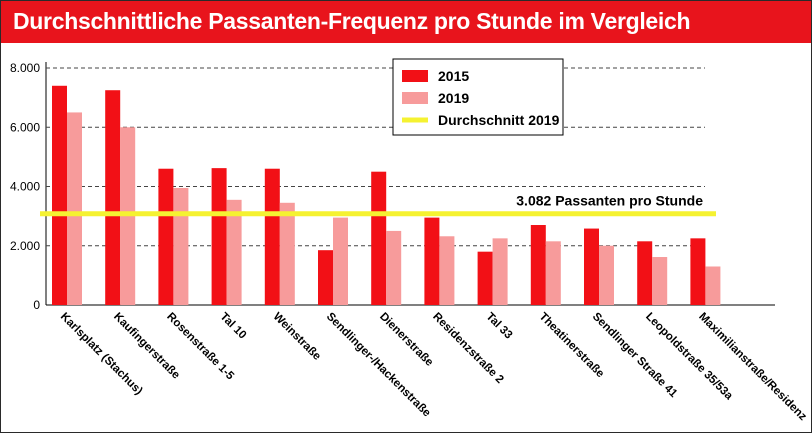  Describe the element at coordinates (689, 357) in the screenshot. I see `category-label: Leopoldstraße 35/53a` at that location.